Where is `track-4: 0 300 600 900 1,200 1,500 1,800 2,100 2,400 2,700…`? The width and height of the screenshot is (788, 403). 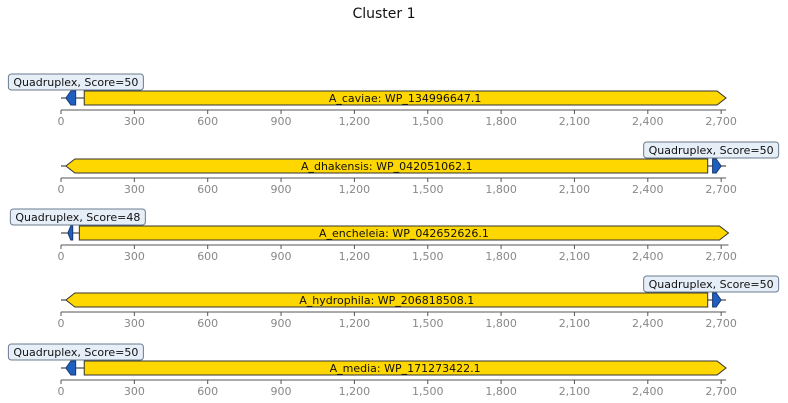
track-4: 0 300 600 900 1,200 1,500 1,800 2,100 2,400 2,700… is located at coordinates (419, 302).